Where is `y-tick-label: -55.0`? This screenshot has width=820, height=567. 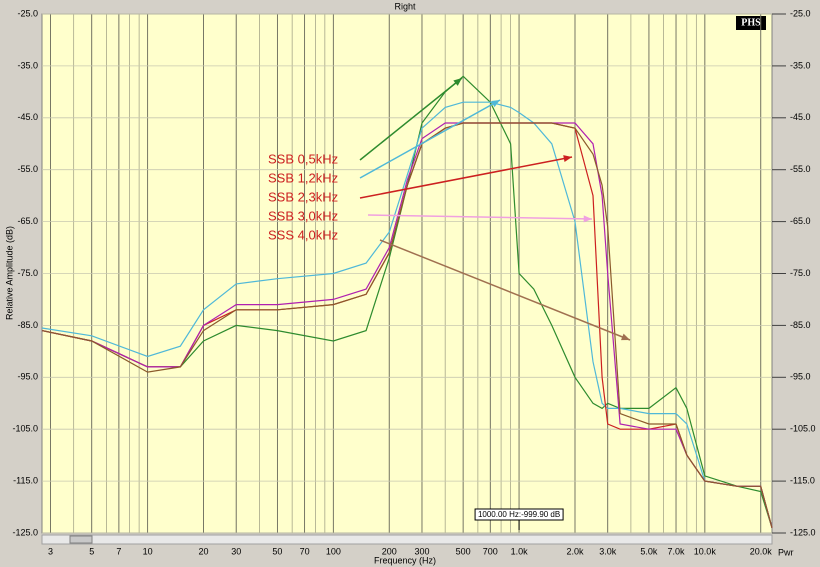 y-tick-label: -55.0 is located at coordinates (27, 169).